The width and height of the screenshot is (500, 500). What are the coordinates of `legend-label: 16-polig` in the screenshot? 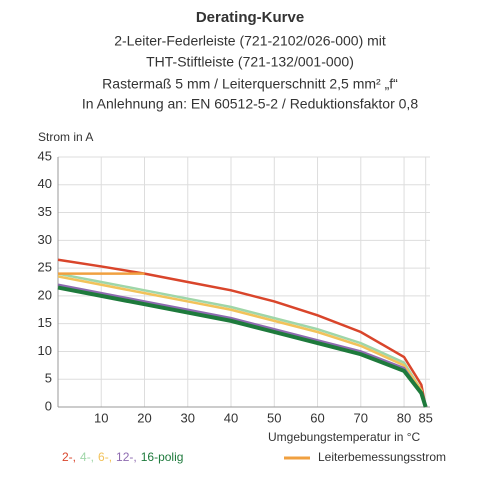 It's located at (162, 457).